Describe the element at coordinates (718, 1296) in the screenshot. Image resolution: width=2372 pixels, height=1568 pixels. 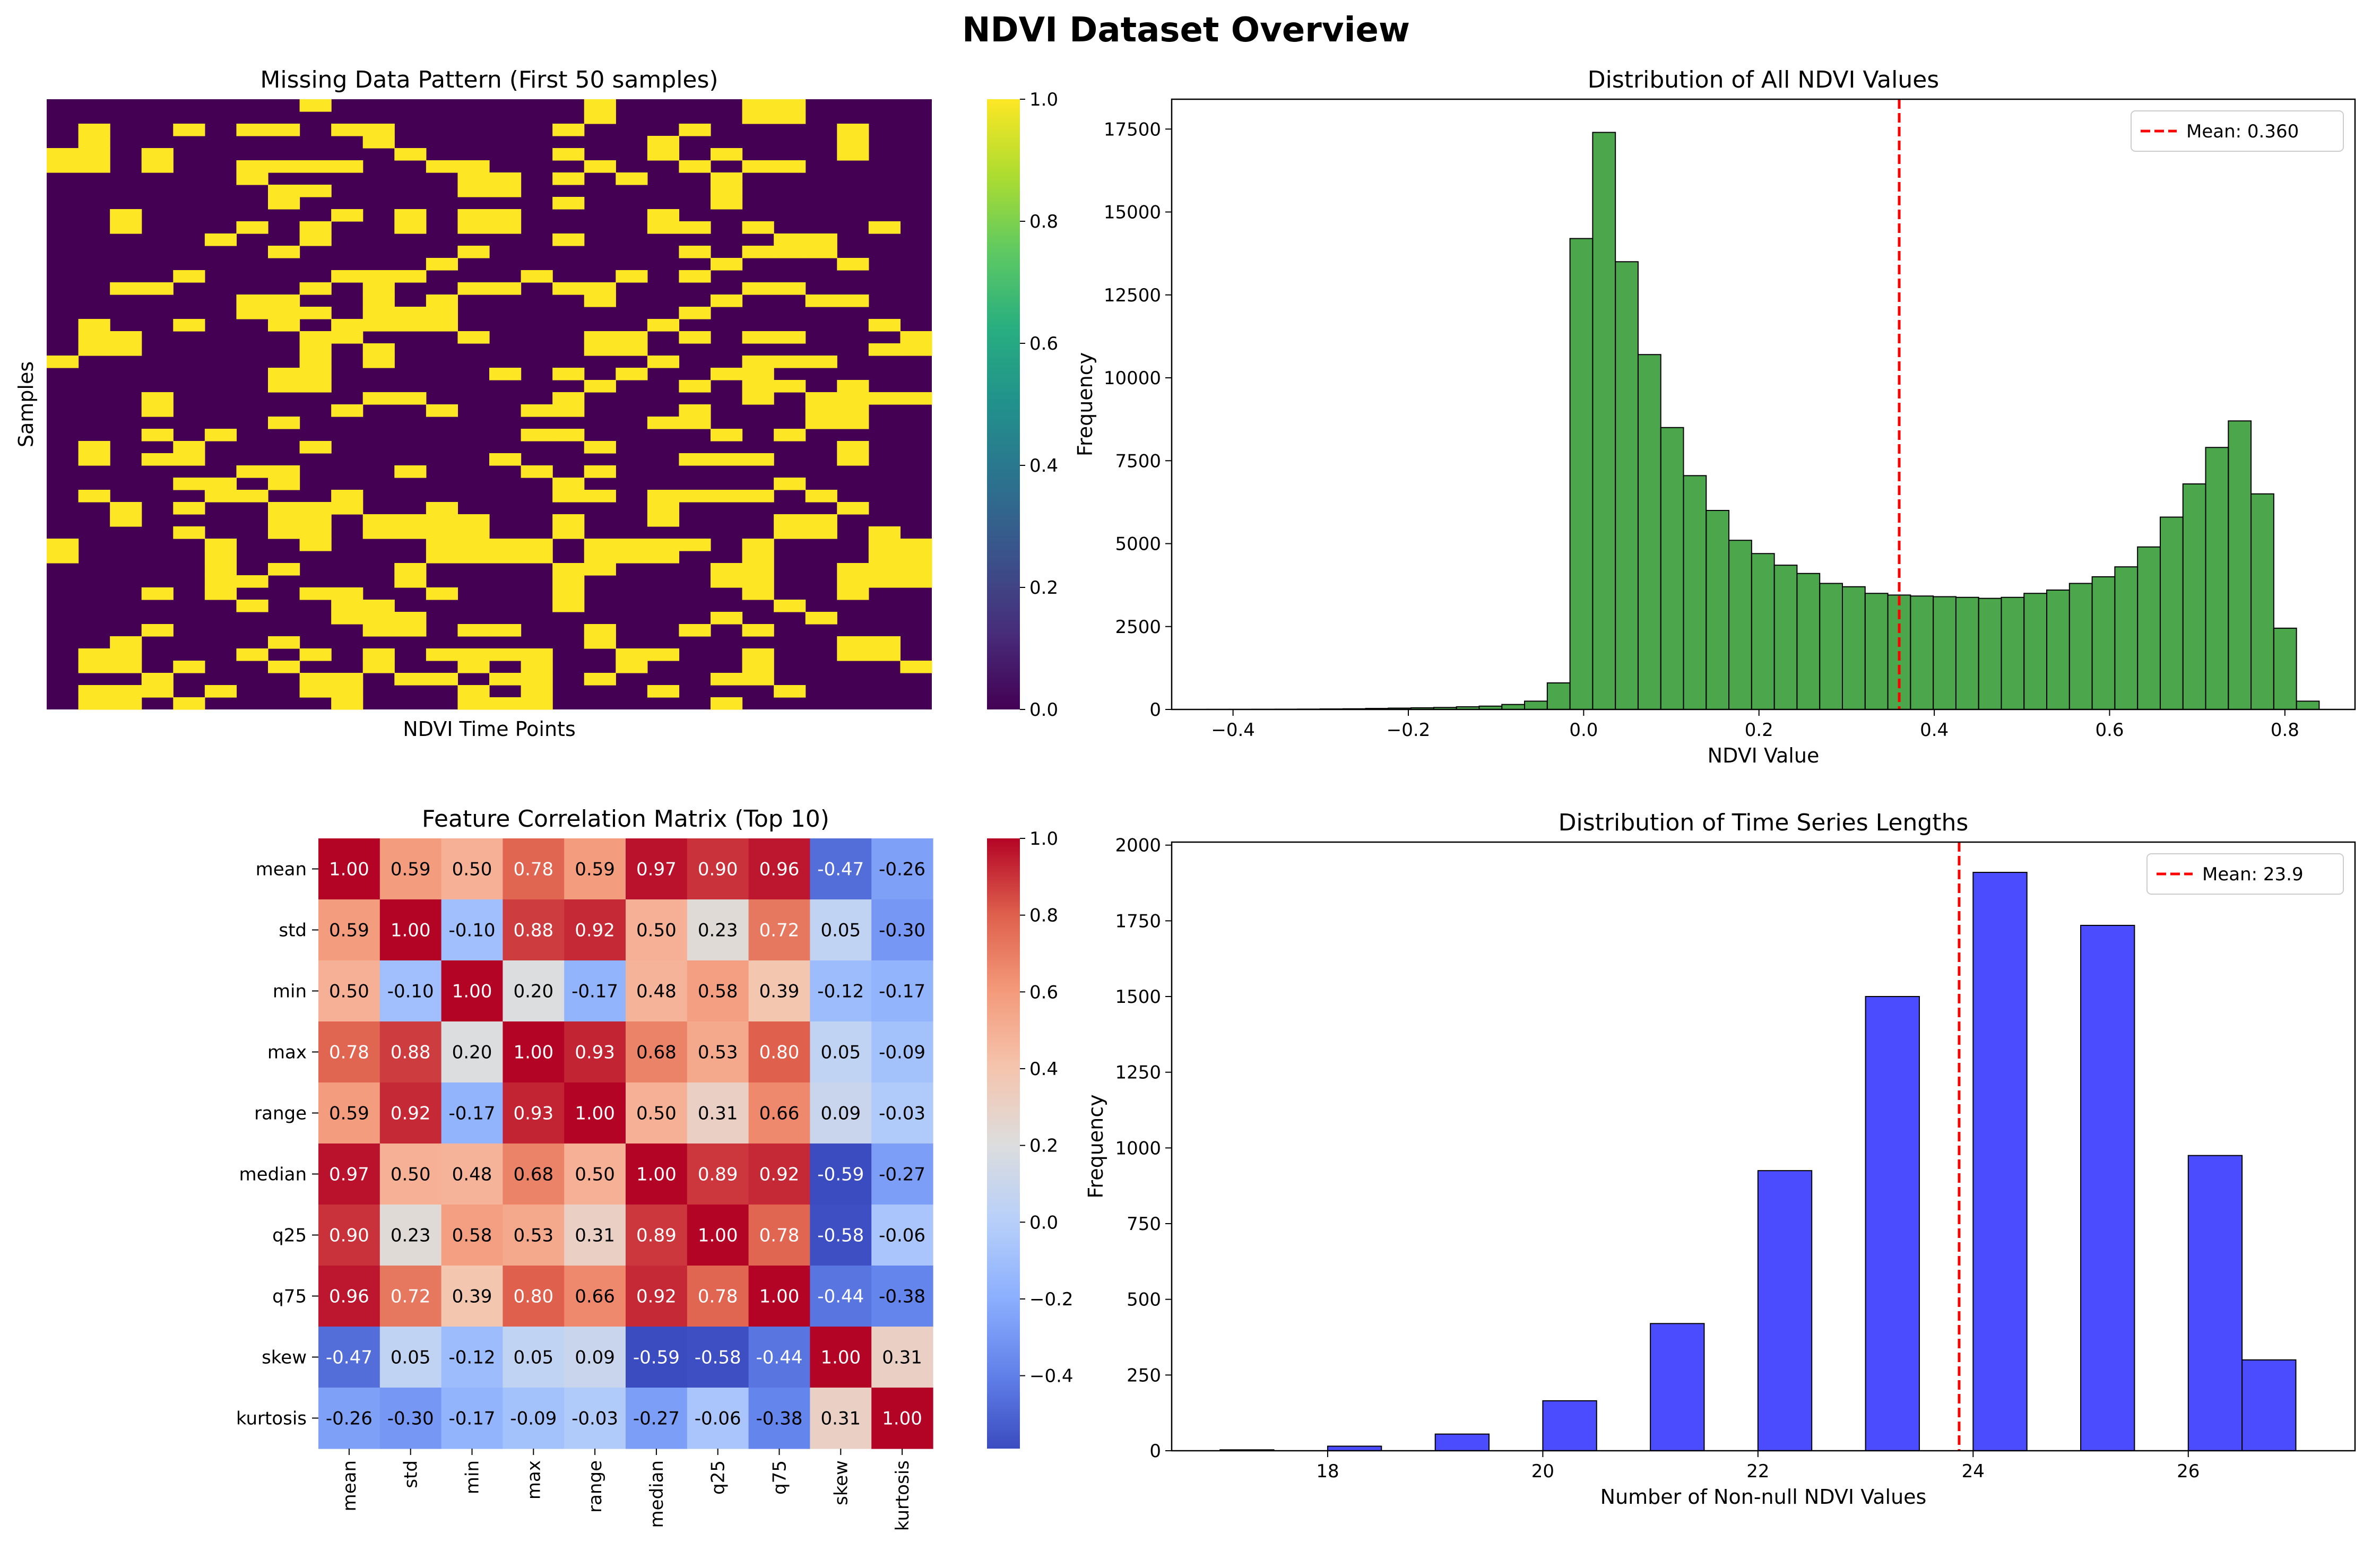
I see `cell-value-label: 0.78` at that location.